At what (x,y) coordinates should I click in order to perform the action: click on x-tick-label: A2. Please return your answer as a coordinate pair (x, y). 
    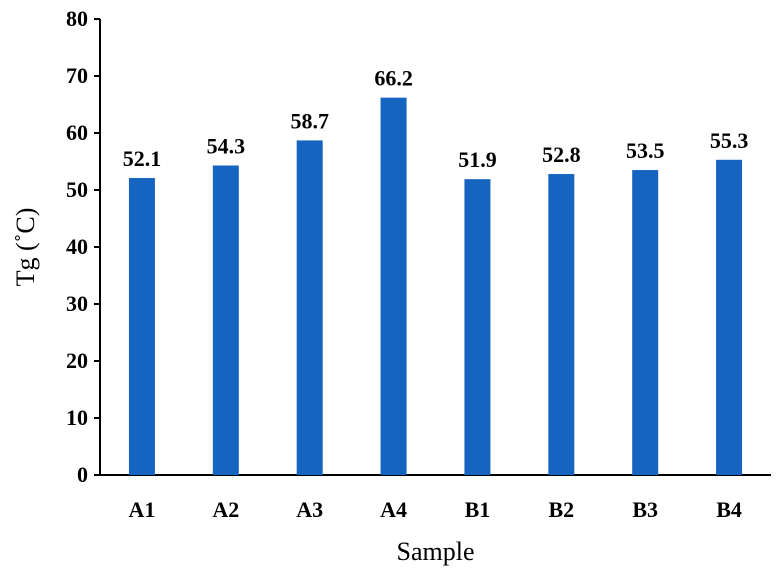
    Looking at the image, I should click on (225, 509).